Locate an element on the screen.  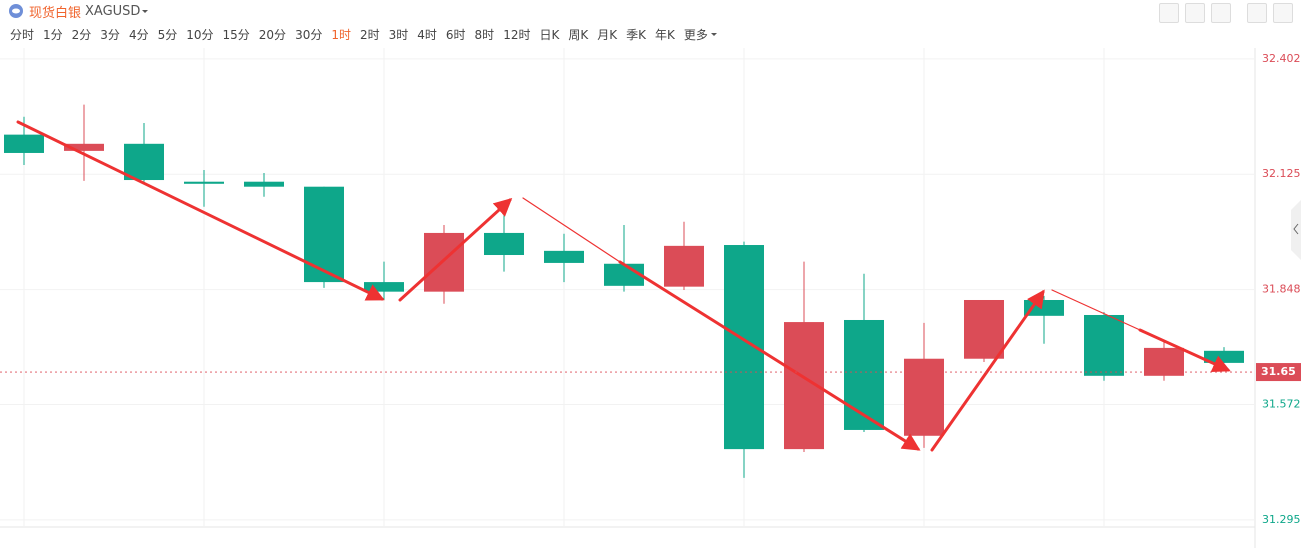
last-price-tag is located at coordinates (1278, 372).